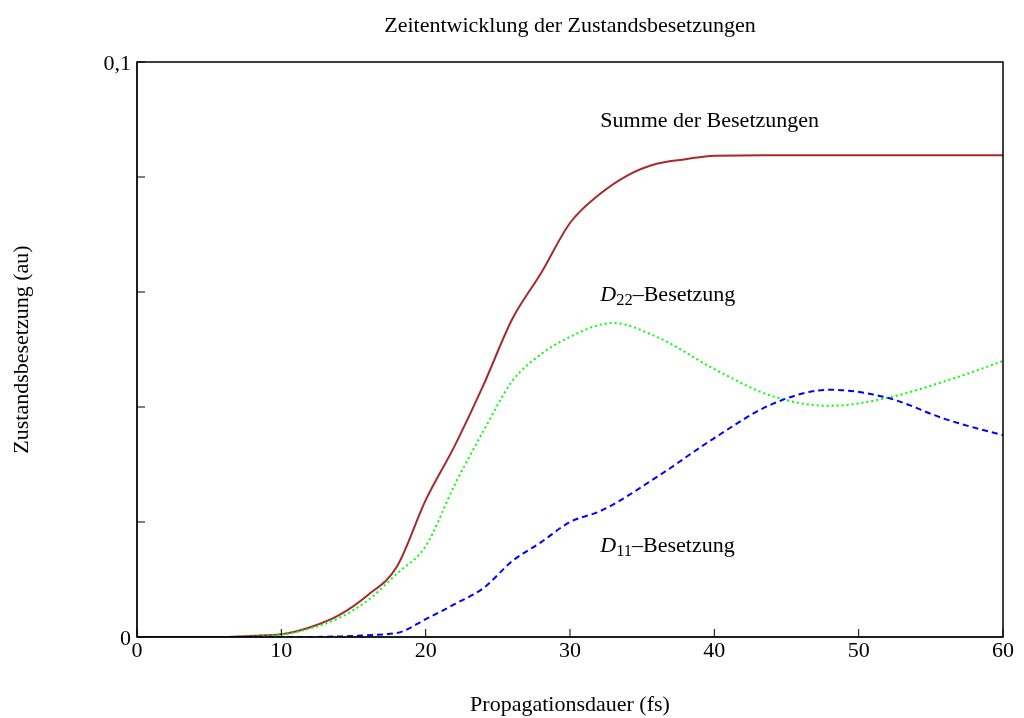  I want to click on x-tick-label: 50, so click(858, 649).